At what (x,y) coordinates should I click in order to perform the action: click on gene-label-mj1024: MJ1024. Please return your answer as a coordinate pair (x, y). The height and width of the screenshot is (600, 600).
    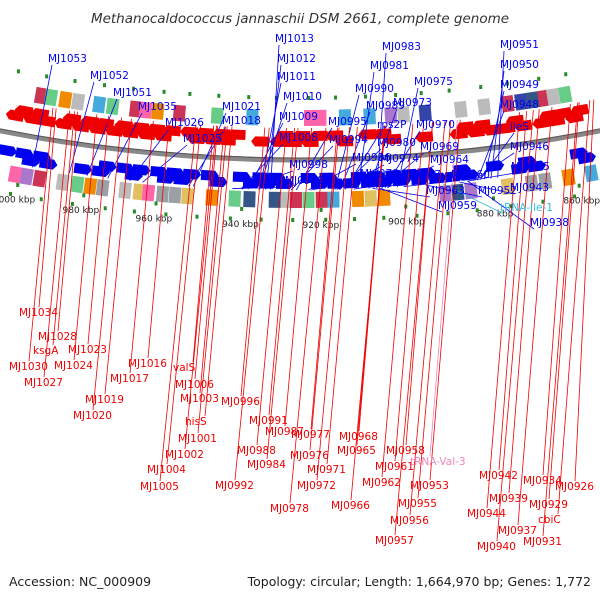
    Looking at the image, I should click on (73, 366).